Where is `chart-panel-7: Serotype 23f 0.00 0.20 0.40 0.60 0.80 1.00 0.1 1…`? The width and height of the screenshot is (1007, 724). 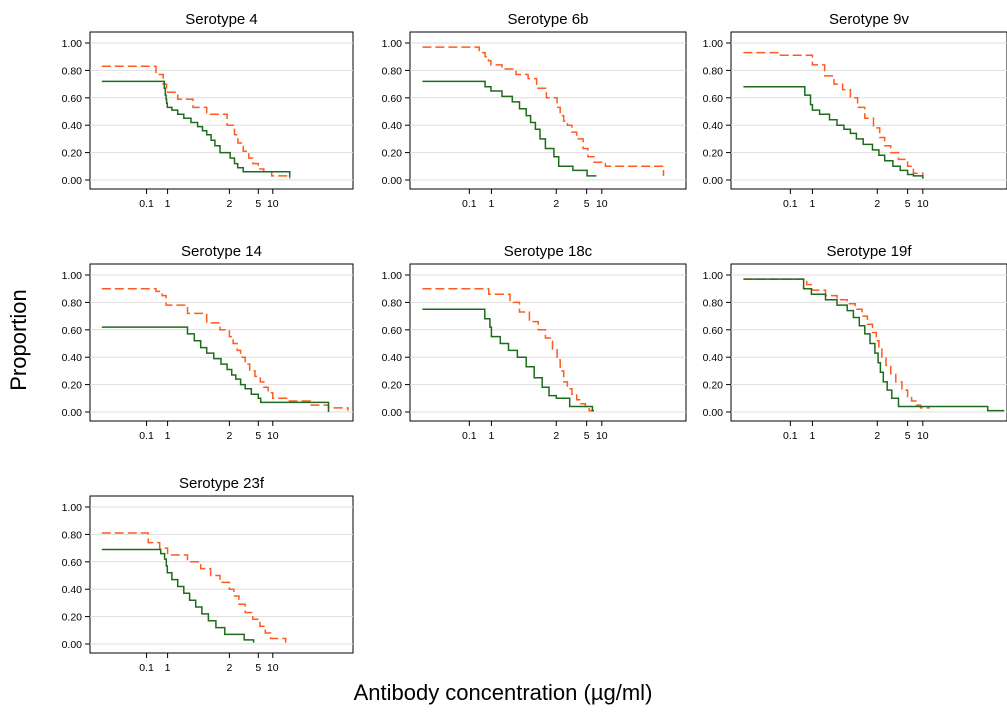
chart-panel-7: Serotype 23f 0.00 0.20 0.40 0.60 0.80 1.00 0.1 1… is located at coordinates (208, 574).